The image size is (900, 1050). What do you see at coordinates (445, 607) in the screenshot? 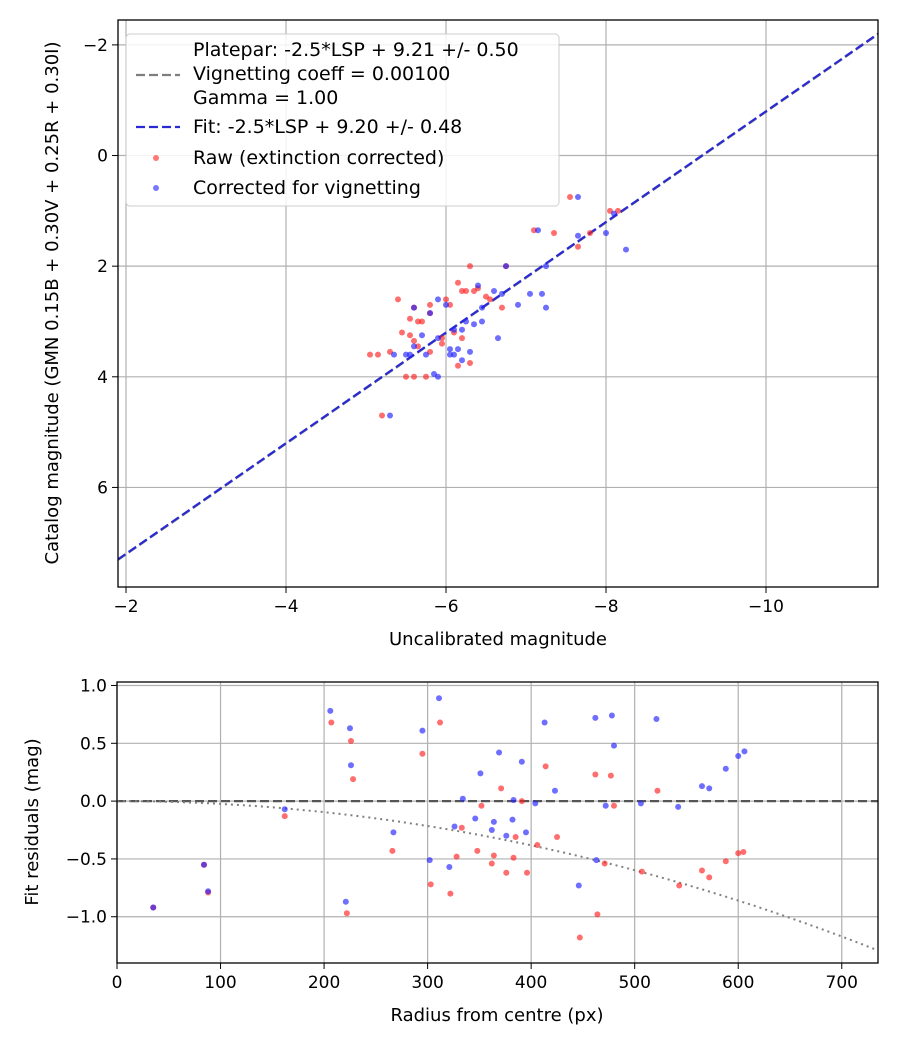
I see `x-tick-label: −6` at bounding box center [445, 607].